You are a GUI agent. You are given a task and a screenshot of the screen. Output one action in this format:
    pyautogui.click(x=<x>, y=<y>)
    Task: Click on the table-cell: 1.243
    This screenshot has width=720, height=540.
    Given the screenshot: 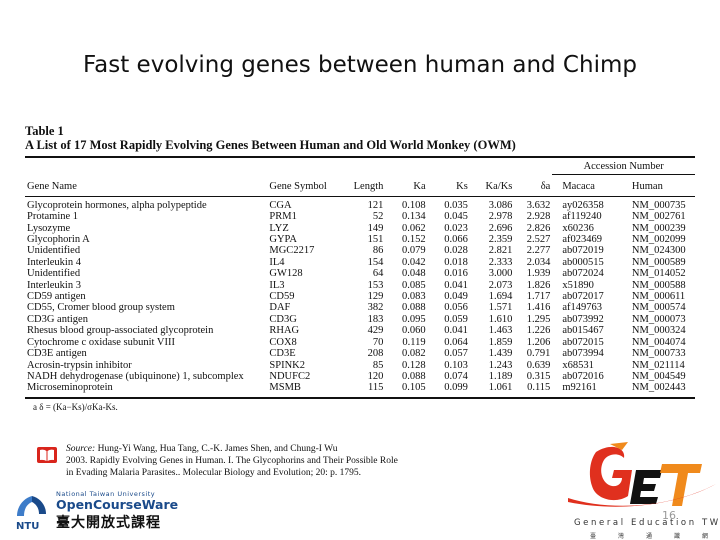 What is the action you would take?
    pyautogui.click(x=500, y=365)
    